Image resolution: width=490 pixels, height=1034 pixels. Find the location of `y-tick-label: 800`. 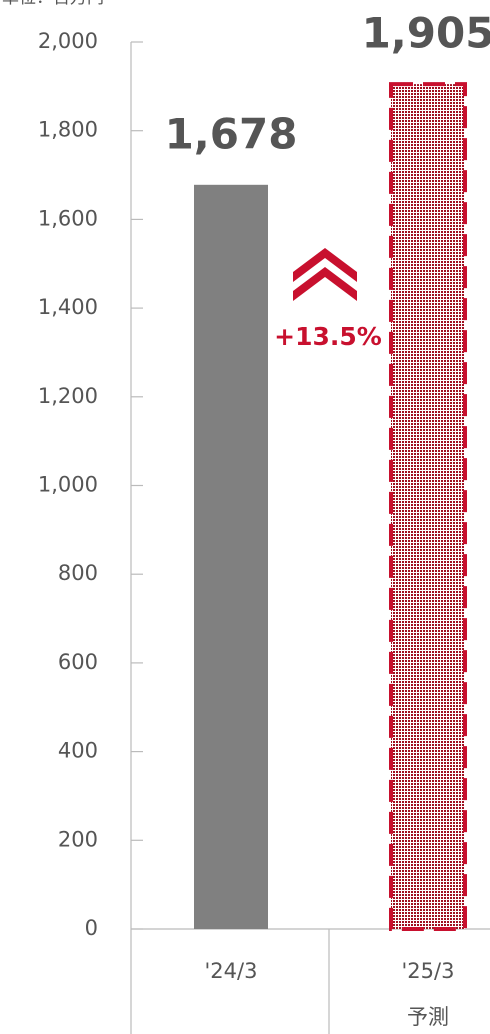

y-tick-label: 800 is located at coordinates (78, 573).